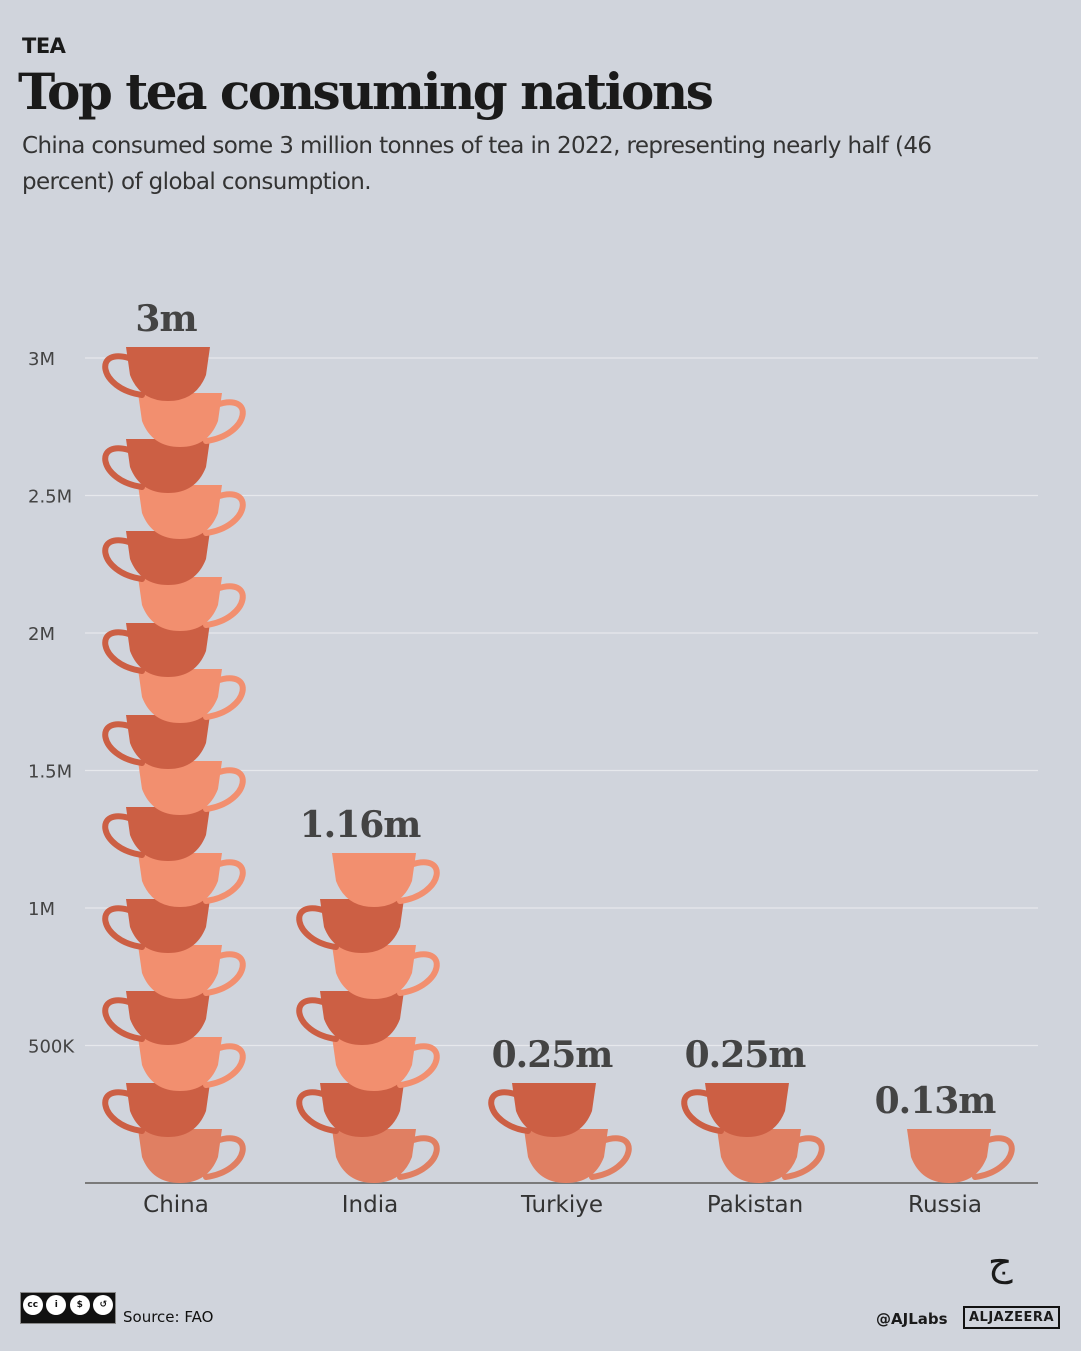 This screenshot has width=1081, height=1351. I want to click on brand: ALJAZEERA, so click(1012, 1317).